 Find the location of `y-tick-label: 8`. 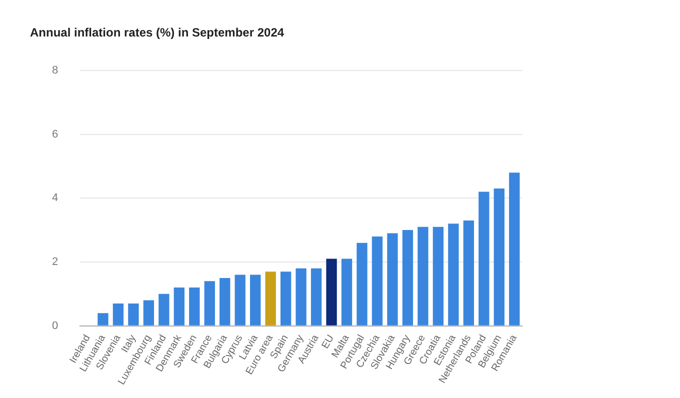

y-tick-label: 8 is located at coordinates (55, 70).